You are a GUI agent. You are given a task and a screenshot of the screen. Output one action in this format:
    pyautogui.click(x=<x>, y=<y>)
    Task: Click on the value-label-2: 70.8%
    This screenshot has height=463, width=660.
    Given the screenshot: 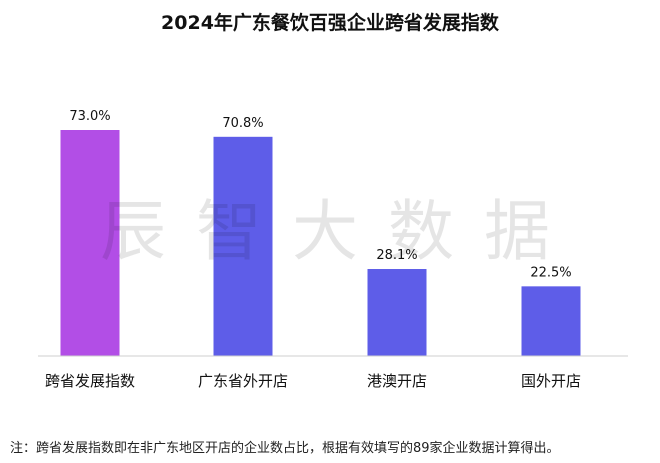 What is the action you would take?
    pyautogui.click(x=242, y=123)
    